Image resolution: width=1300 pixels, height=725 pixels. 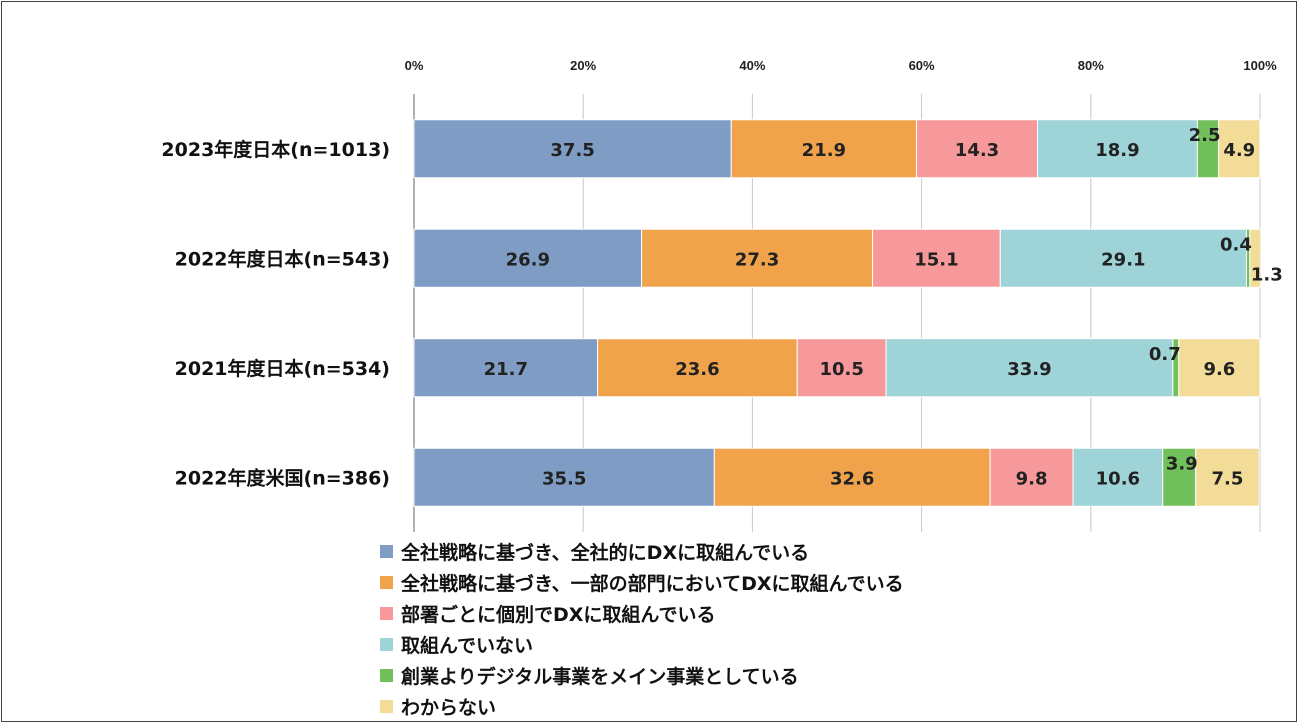 I want to click on data-label: 33.9, so click(x=1029, y=369).